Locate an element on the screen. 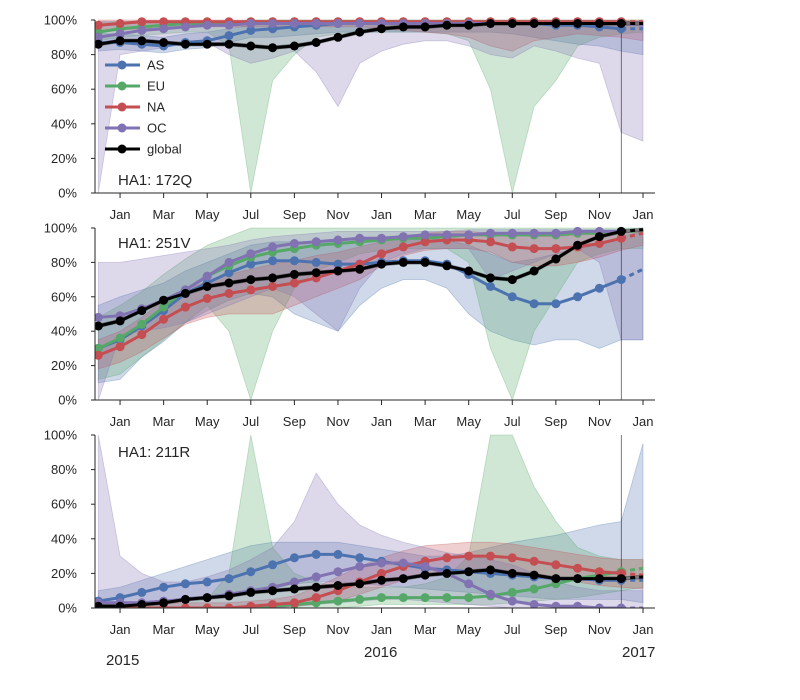  ha1-211r-y-tick-label: 60% is located at coordinates (64, 504).